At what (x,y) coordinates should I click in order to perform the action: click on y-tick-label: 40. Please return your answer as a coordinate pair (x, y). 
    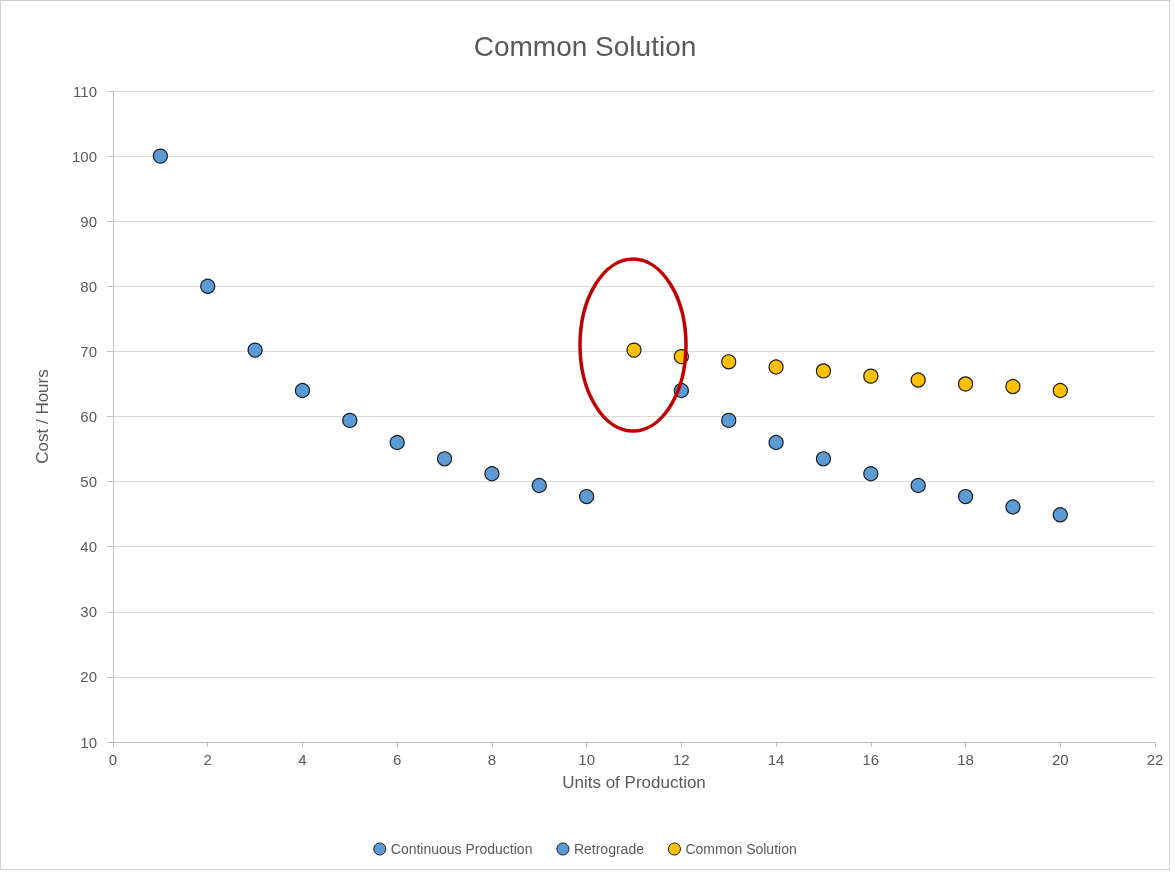
    Looking at the image, I should click on (88, 547).